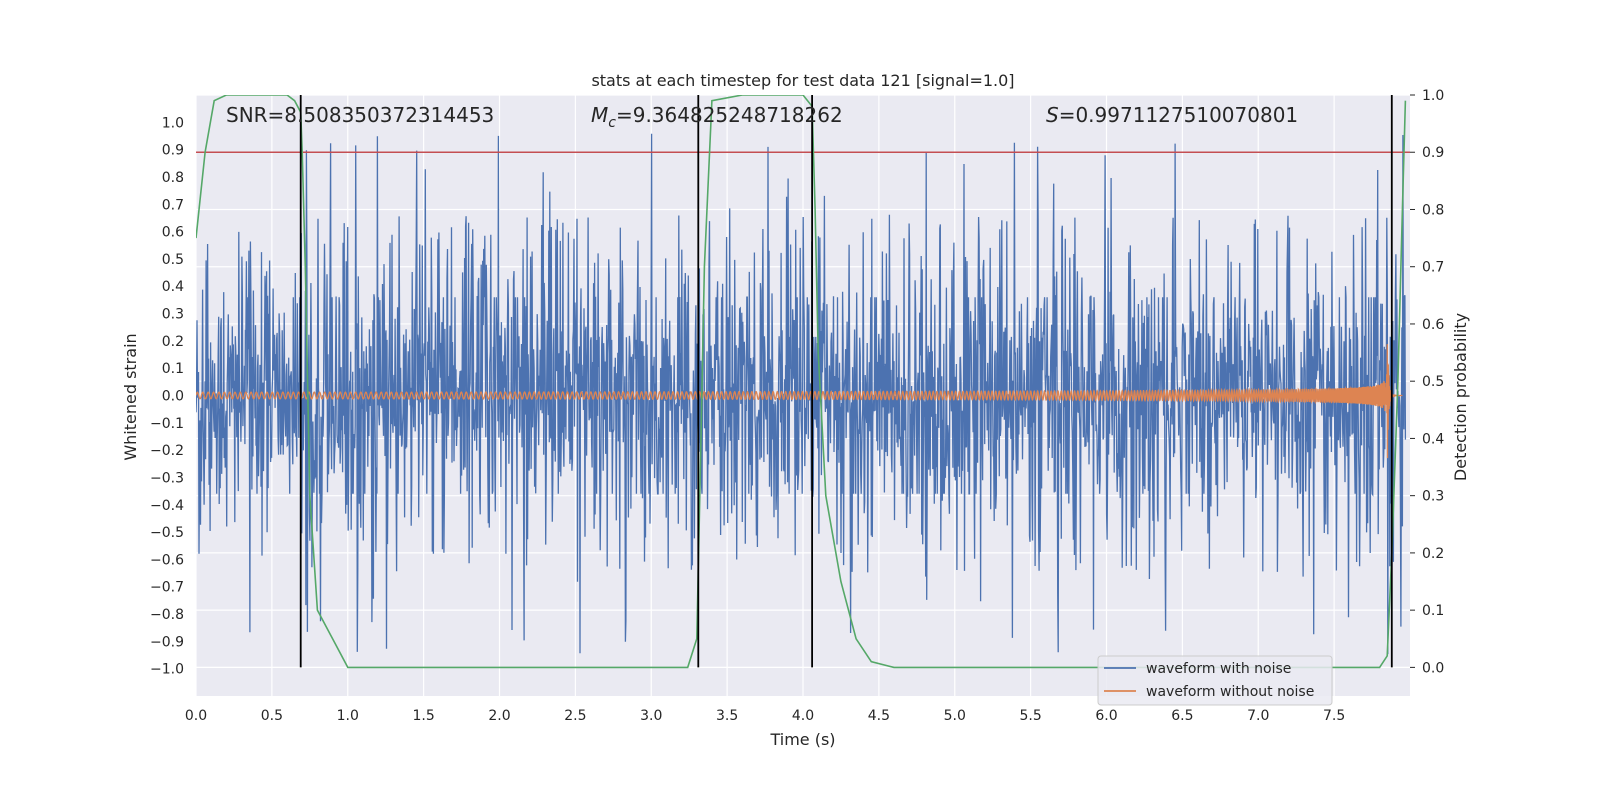 This screenshot has width=1600, height=800. What do you see at coordinates (360, 115) in the screenshot?
I see `snr-annotation: SNR=8.508350372314453` at bounding box center [360, 115].